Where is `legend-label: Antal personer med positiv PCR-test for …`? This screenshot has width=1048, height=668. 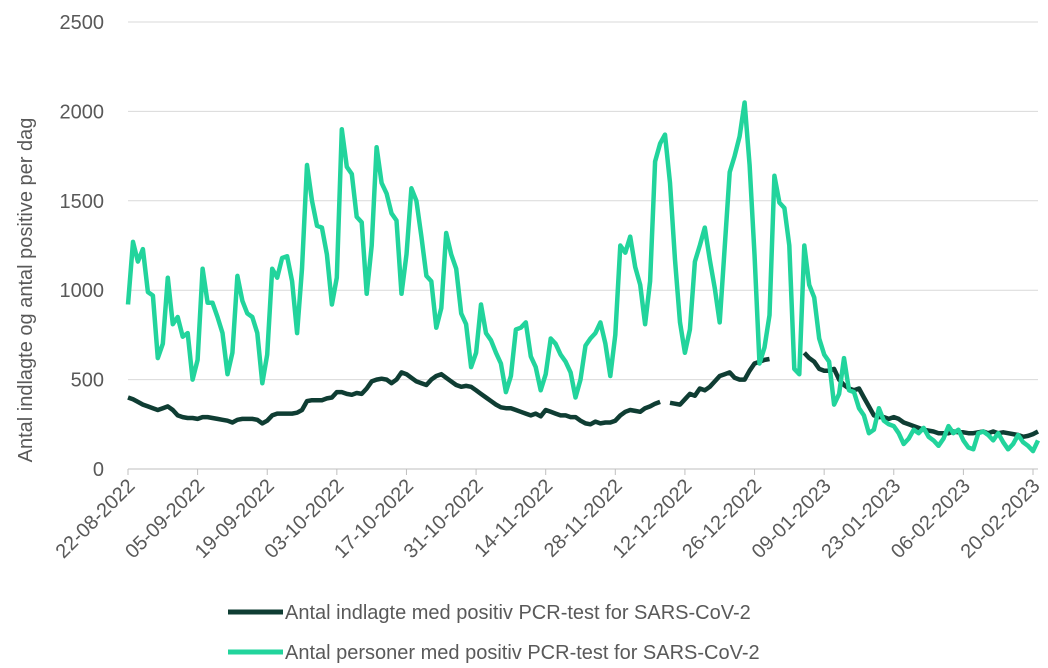 legend-label: Antal personer med positiv PCR-test for … is located at coordinates (522, 652).